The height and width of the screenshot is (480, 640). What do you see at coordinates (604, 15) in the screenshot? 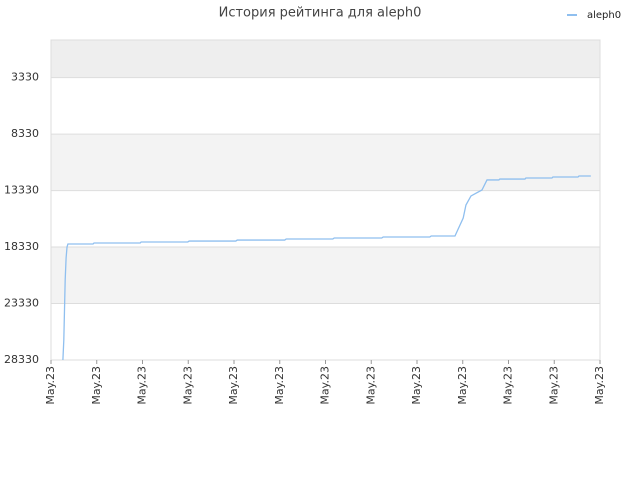
I see `legend-label: aleph0` at bounding box center [604, 15].